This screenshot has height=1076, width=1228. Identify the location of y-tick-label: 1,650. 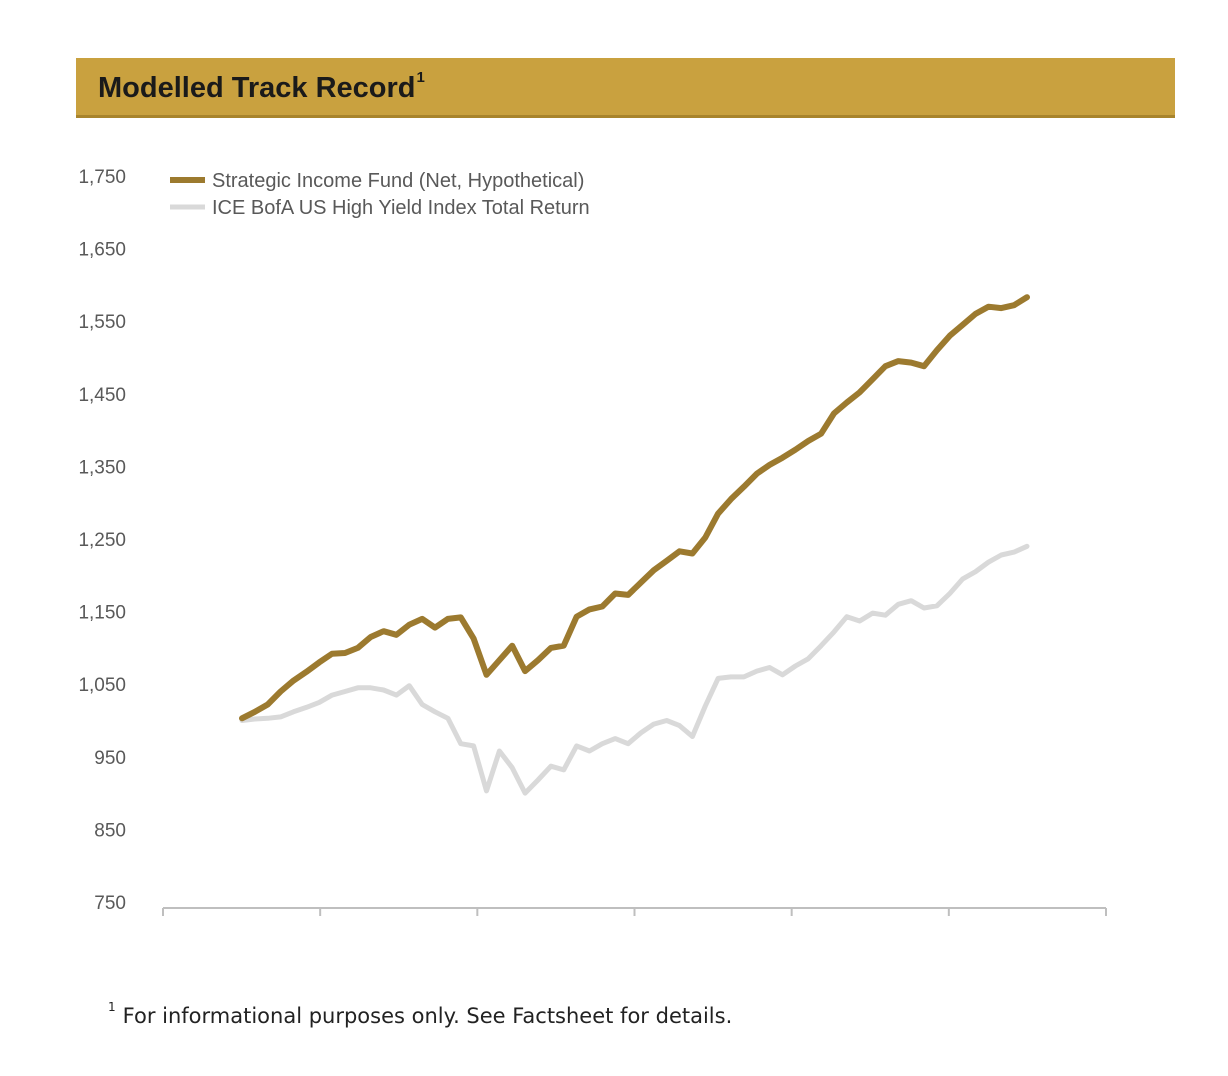
(102, 250).